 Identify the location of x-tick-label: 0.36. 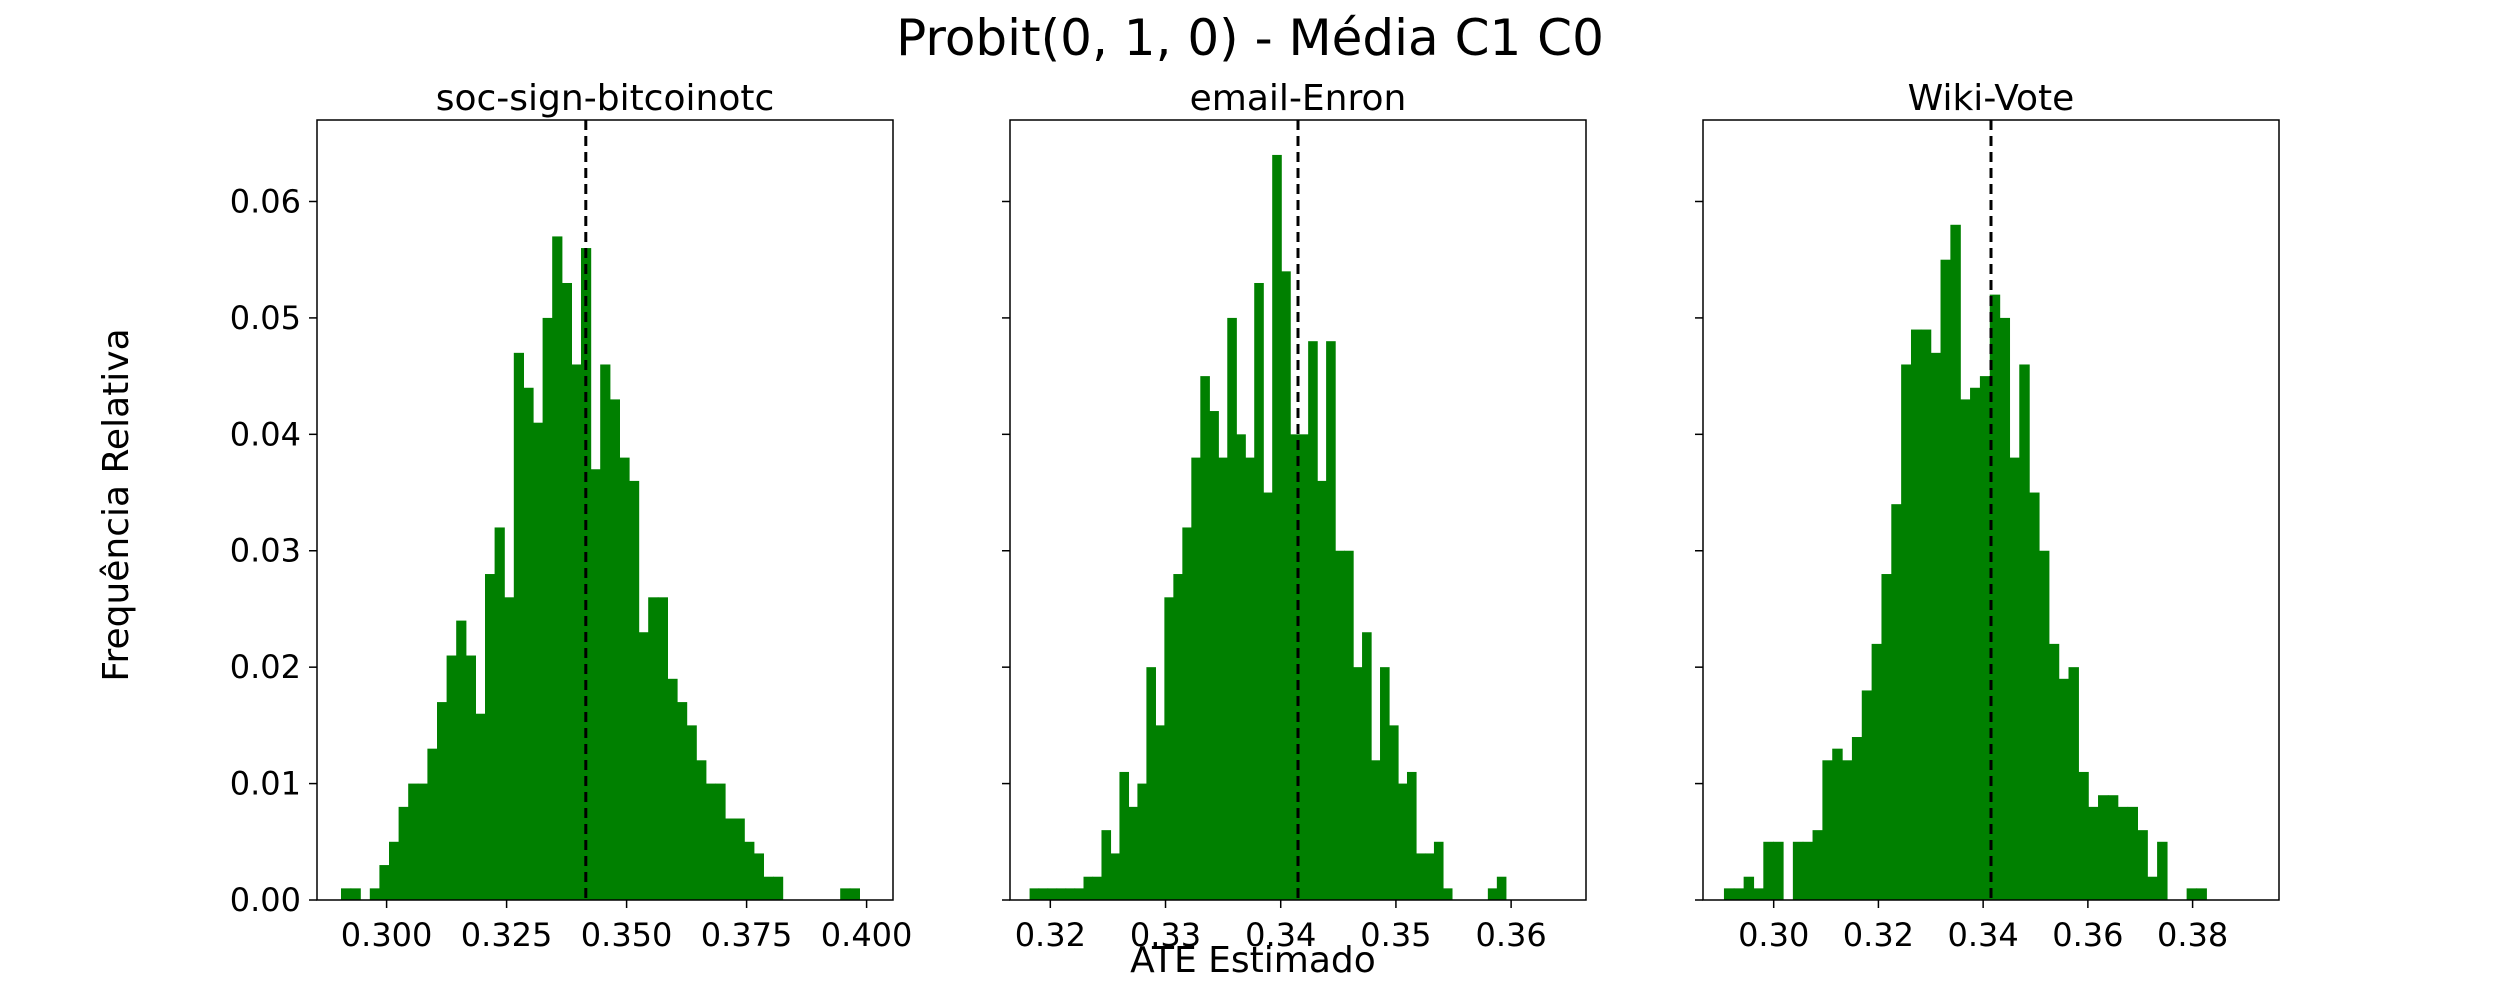
(2087, 935).